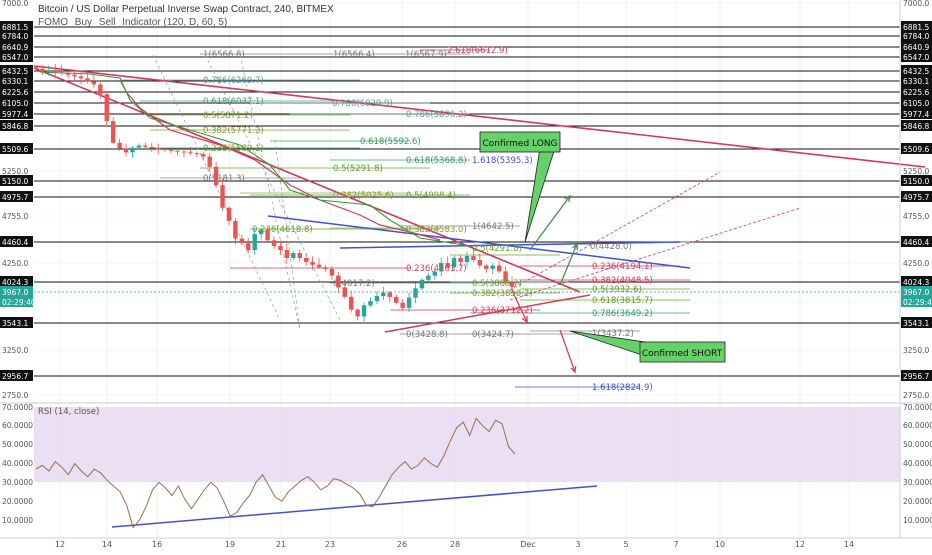  I want to click on time-axis: 12 14 16 19 21 23 26 28 Dec 3 5 7 10 12 14, so click(466, 543).